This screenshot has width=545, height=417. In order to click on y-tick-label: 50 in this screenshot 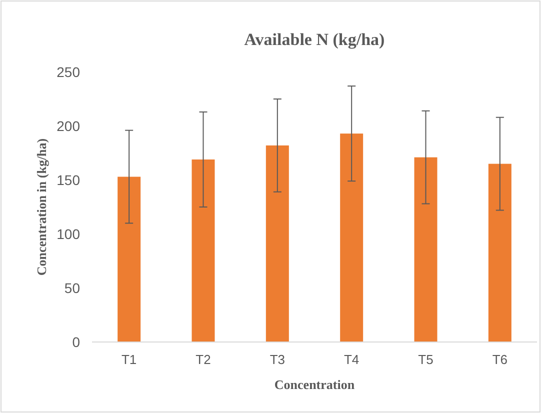, I will do `click(72, 288)`.